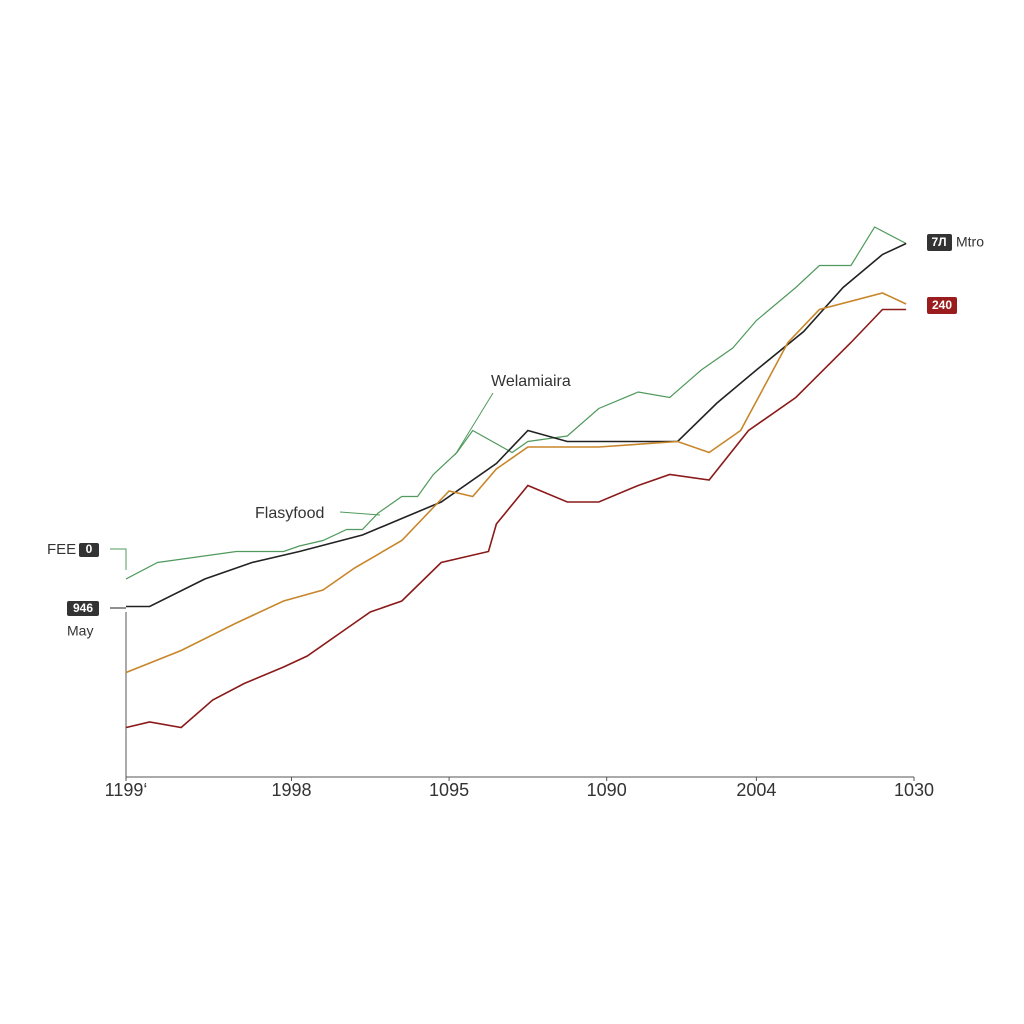 The height and width of the screenshot is (1024, 1024). What do you see at coordinates (61, 549) in the screenshot?
I see `annotation: FEE` at bounding box center [61, 549].